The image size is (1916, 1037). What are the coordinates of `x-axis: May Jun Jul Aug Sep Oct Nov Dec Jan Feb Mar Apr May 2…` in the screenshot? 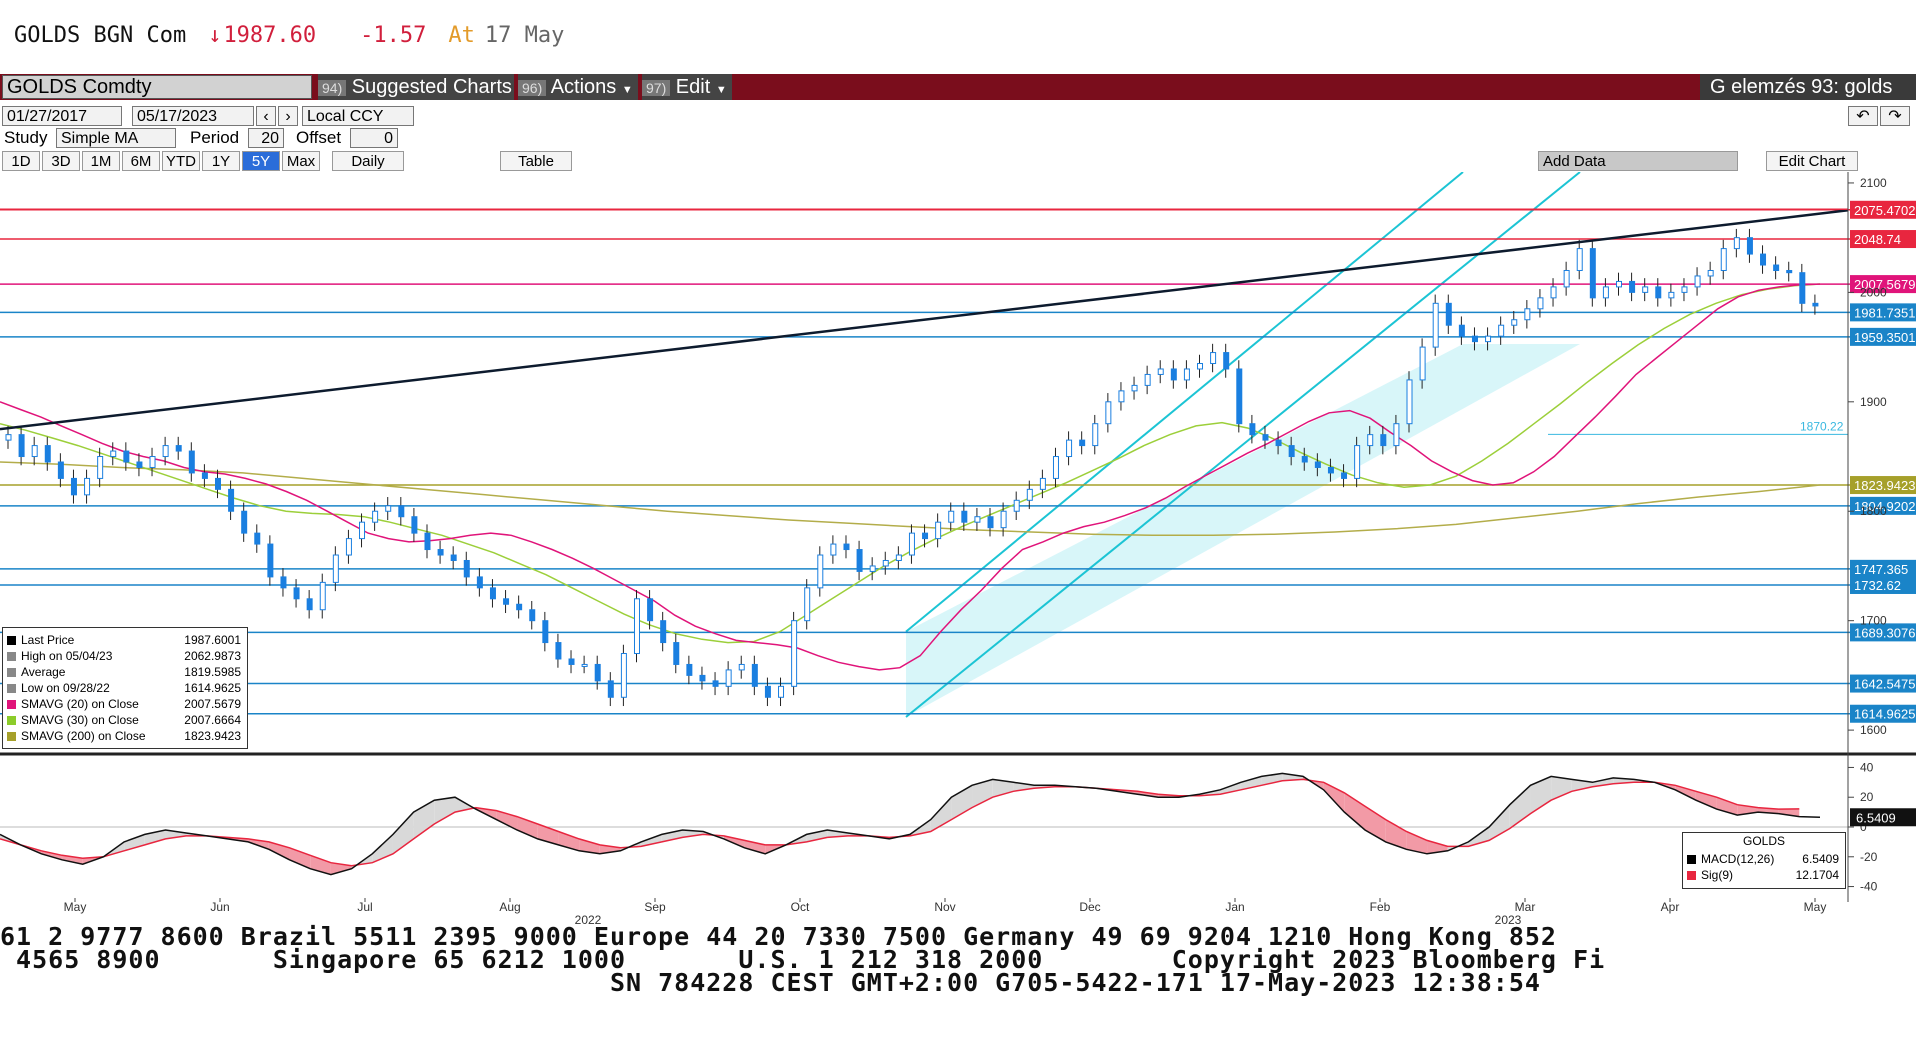 It's located at (945, 912).